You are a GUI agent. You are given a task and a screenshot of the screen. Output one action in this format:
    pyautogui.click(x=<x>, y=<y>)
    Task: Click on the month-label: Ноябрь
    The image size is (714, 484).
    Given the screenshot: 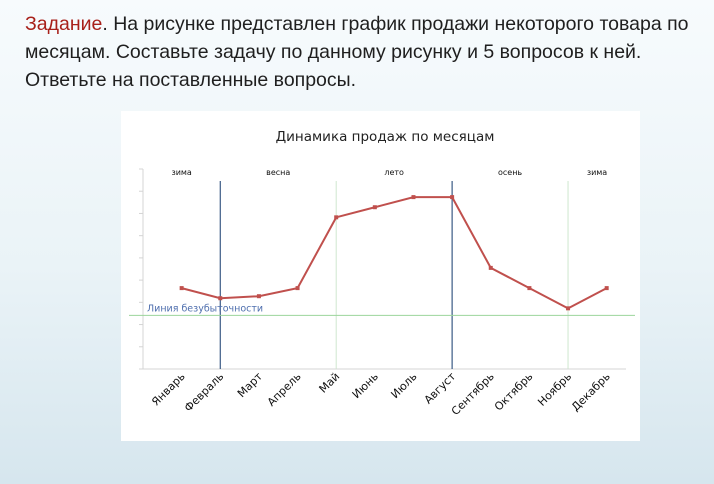 What is the action you would take?
    pyautogui.click(x=554, y=389)
    